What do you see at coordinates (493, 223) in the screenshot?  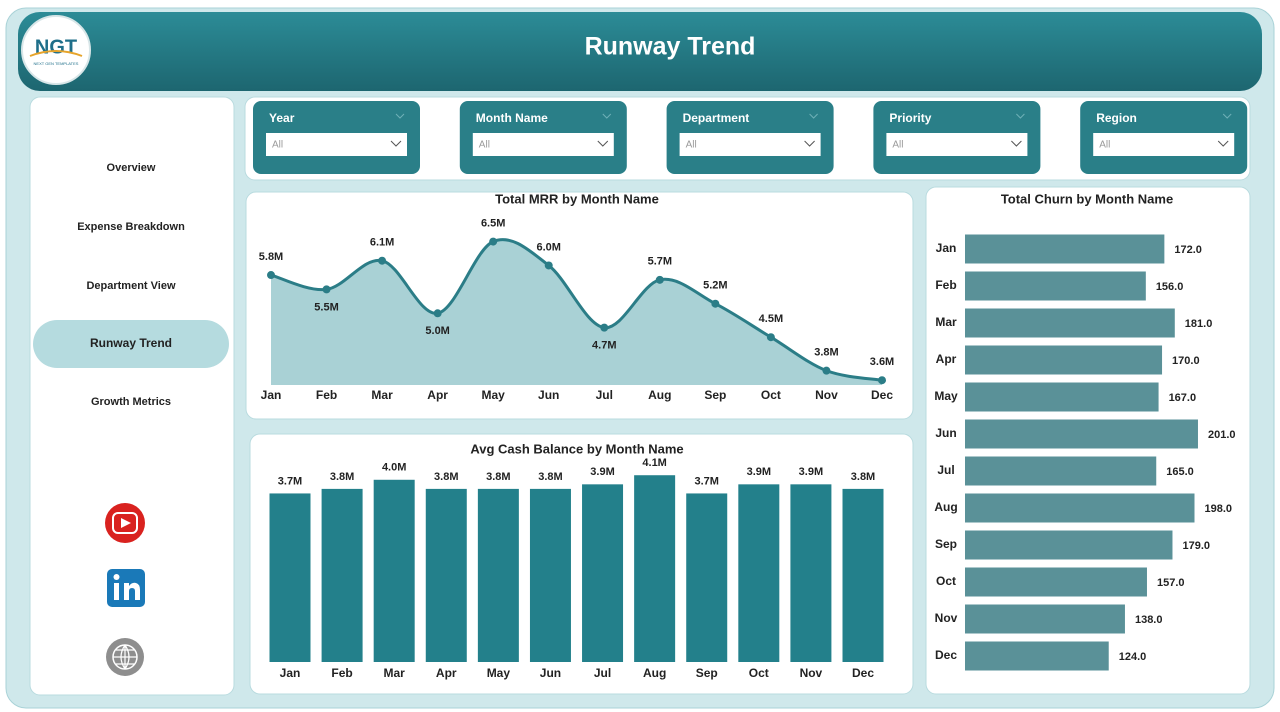 I see `value-label: 6.5M` at bounding box center [493, 223].